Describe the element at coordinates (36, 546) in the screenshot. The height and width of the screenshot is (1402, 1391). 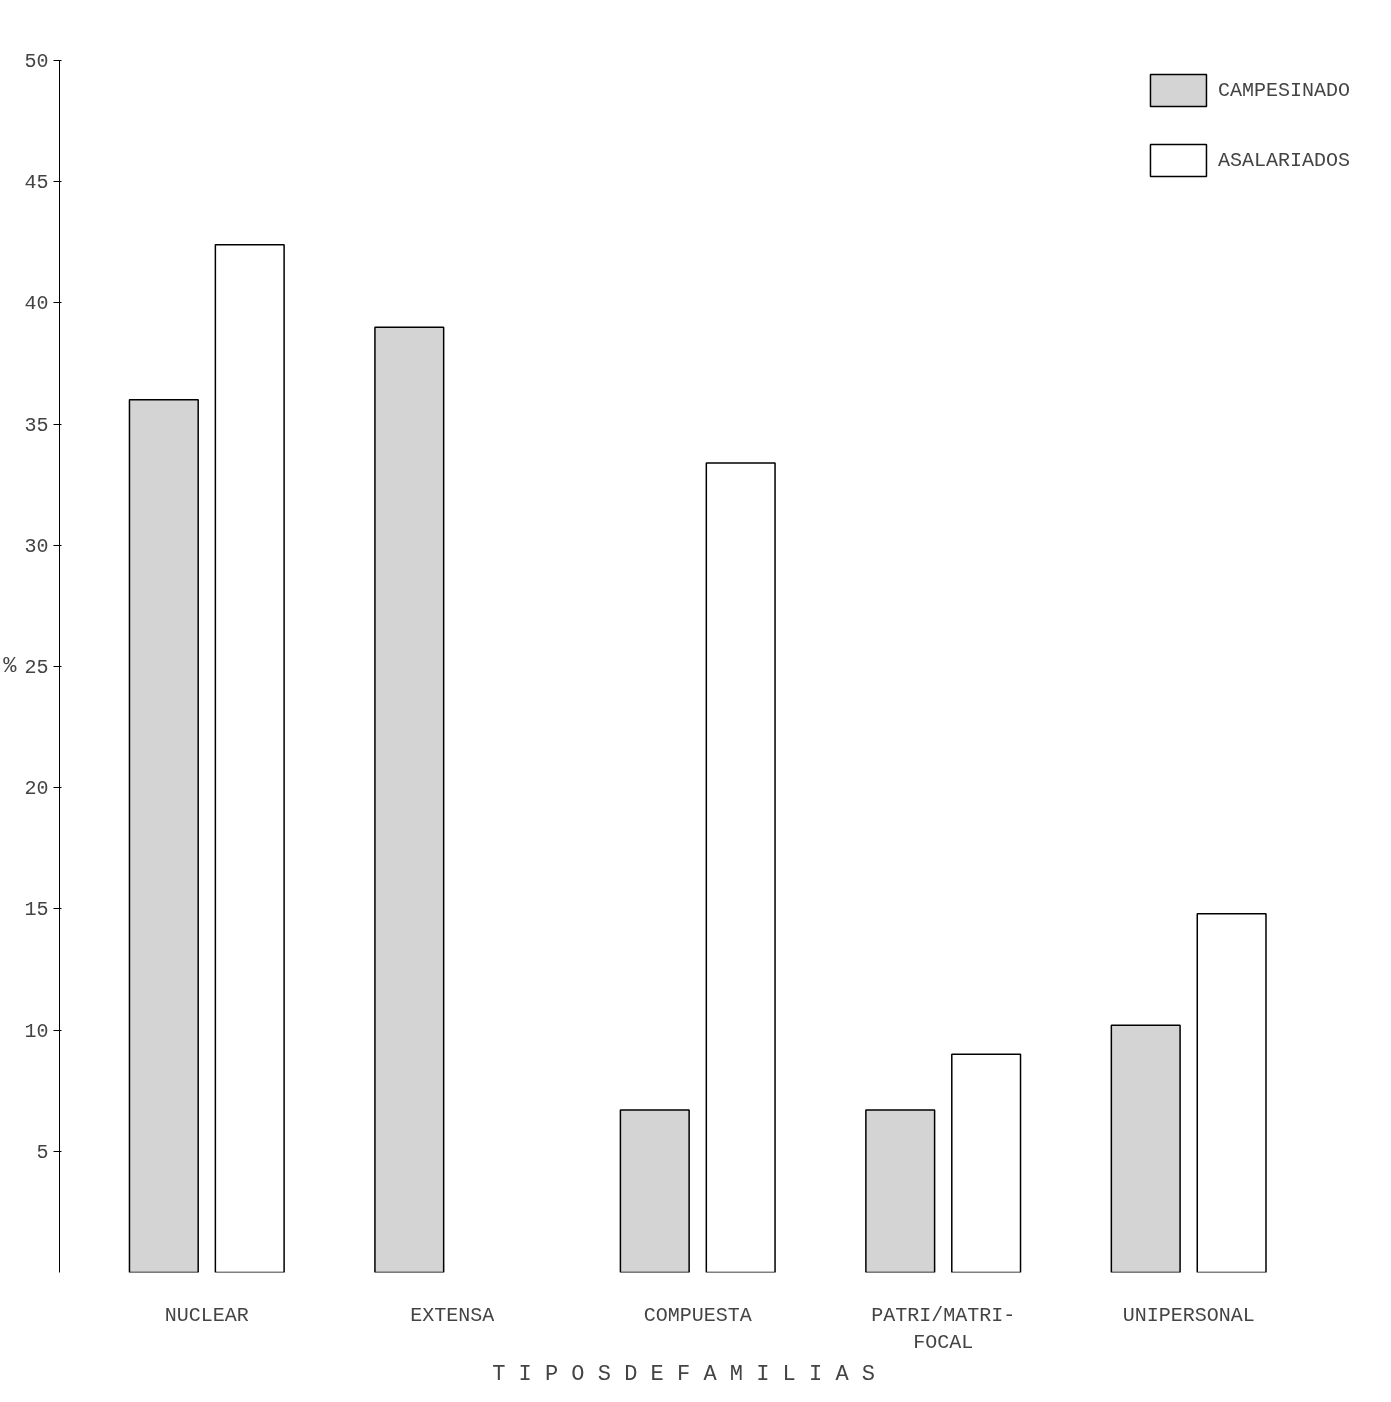
I see `y-tick-label: 30` at that location.